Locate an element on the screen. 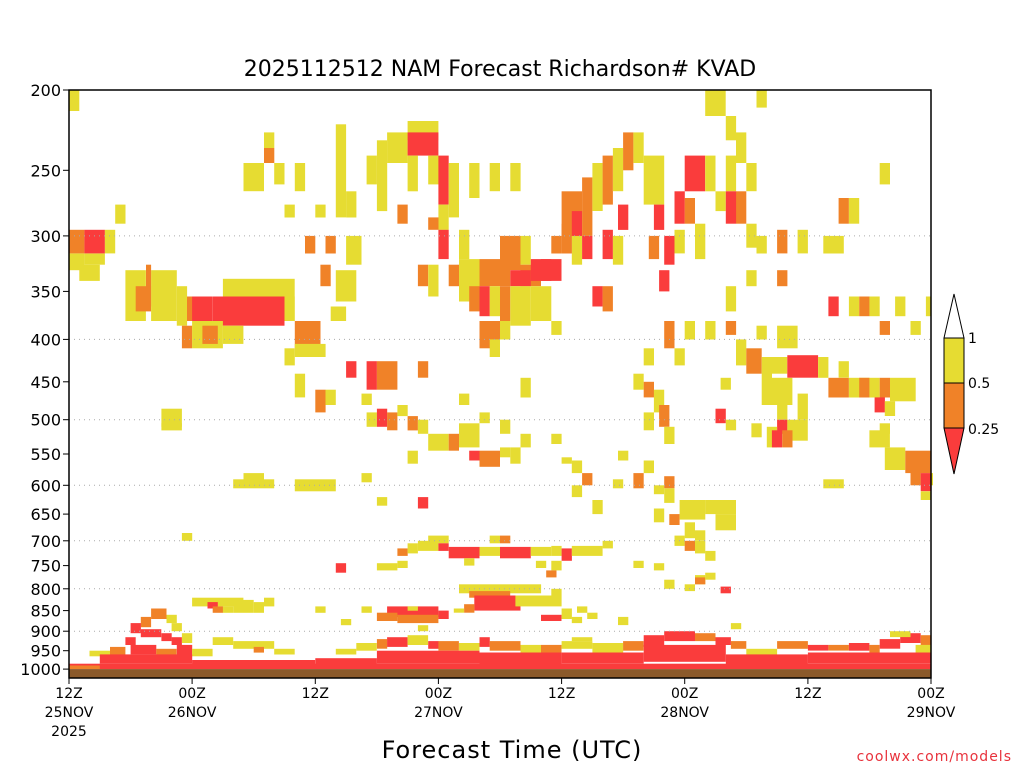 The image size is (1024, 768). x-tick-label: 00Z is located at coordinates (930, 694).